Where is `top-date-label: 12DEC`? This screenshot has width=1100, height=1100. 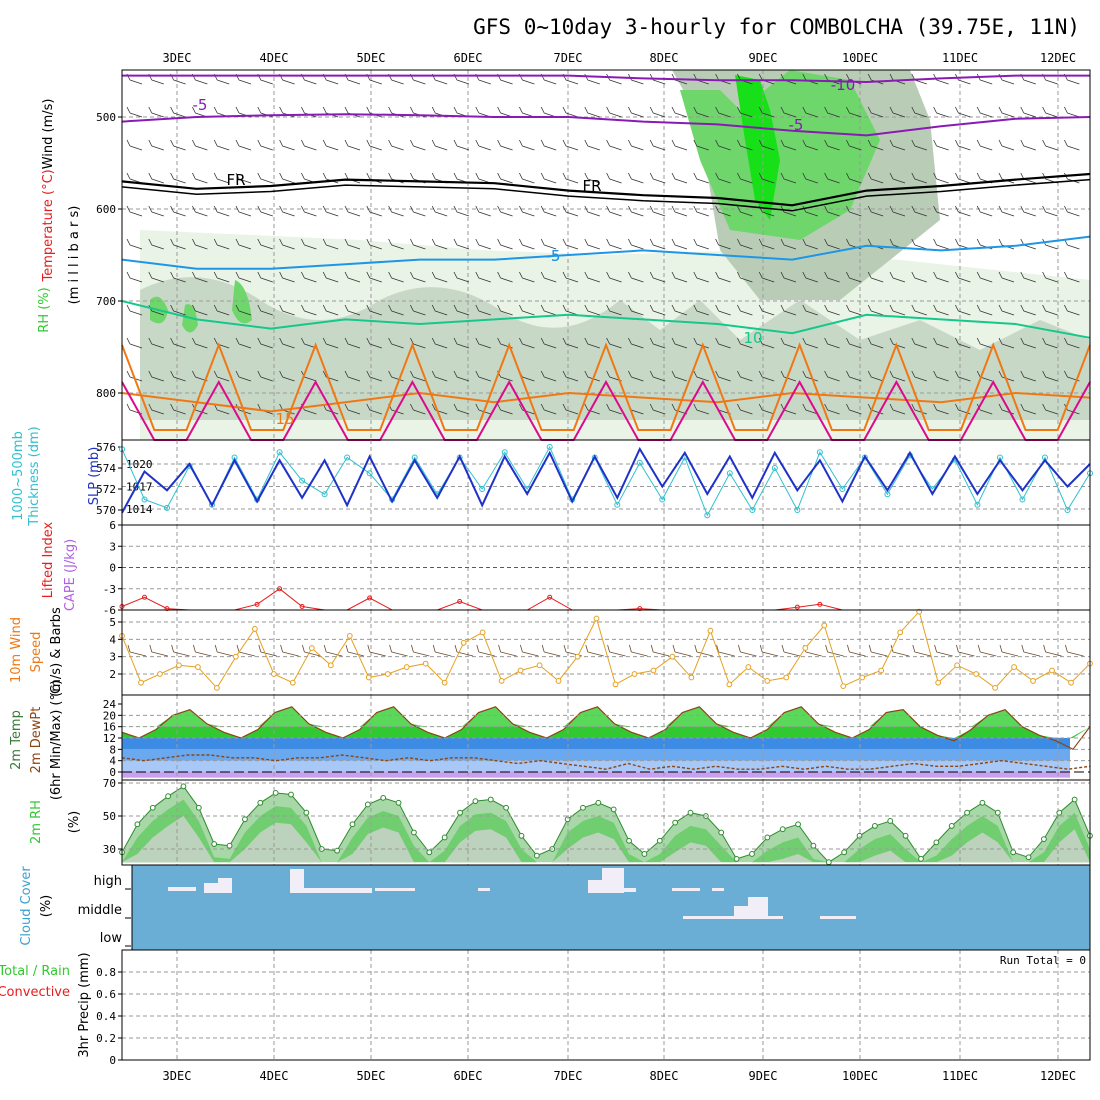
top-date-label: 12DEC is located at coordinates (1058, 58).